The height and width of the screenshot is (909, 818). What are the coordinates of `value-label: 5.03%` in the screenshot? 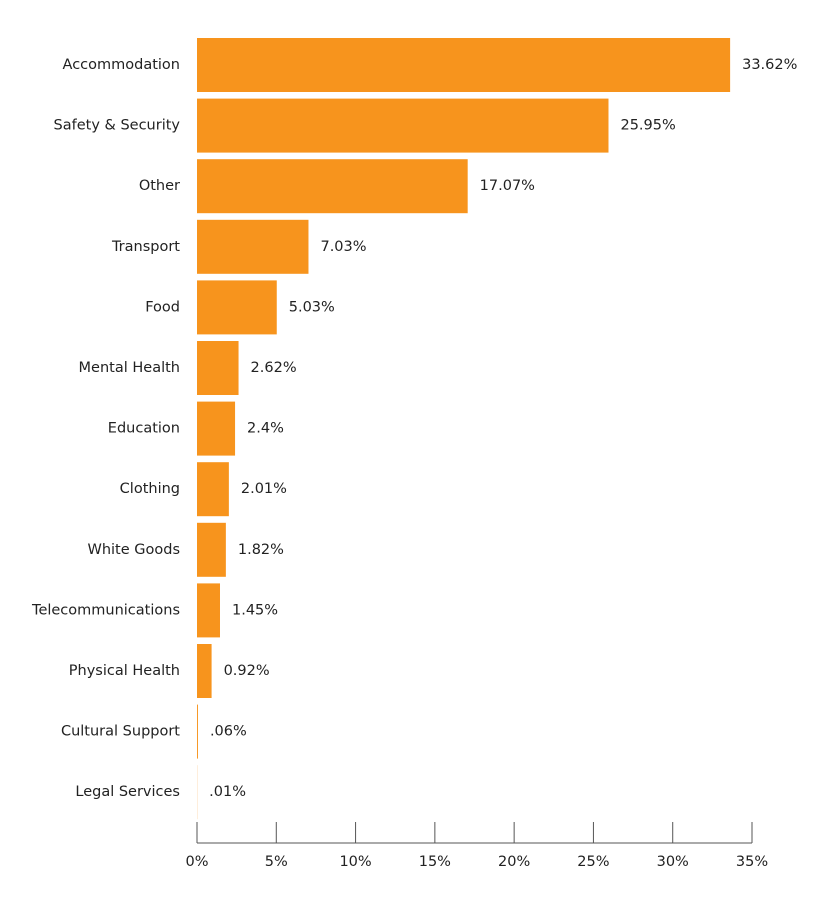 It's located at (312, 307).